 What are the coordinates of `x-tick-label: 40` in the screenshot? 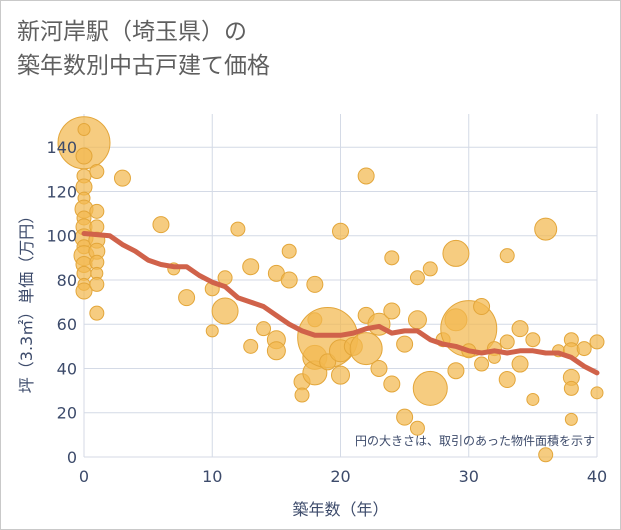 It's located at (597, 476).